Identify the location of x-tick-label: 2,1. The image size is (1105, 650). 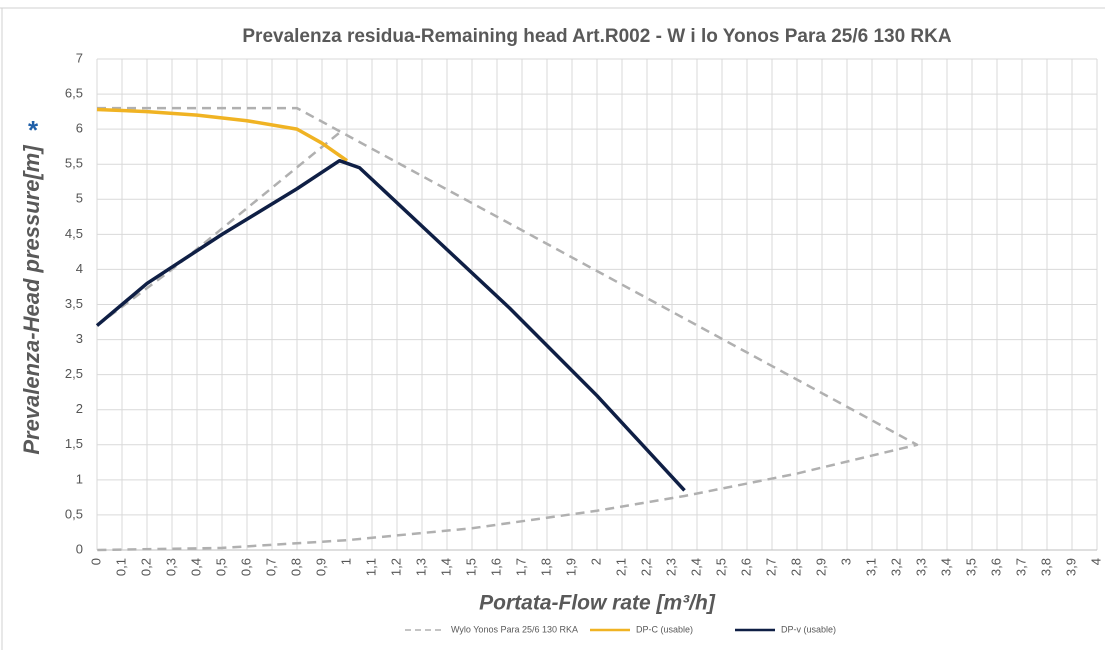
(620, 567).